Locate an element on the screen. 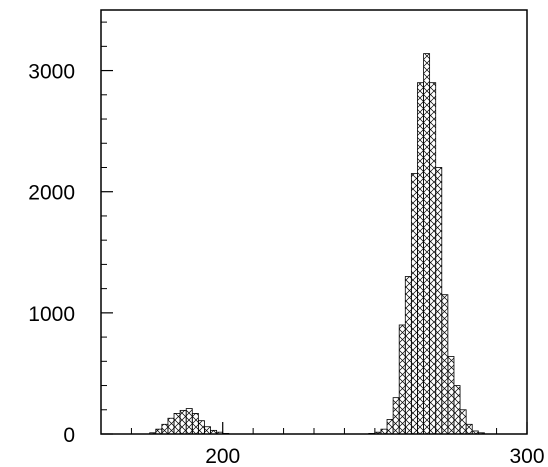 The width and height of the screenshot is (548, 467). x-tick-label: 300 is located at coordinates (526, 456).